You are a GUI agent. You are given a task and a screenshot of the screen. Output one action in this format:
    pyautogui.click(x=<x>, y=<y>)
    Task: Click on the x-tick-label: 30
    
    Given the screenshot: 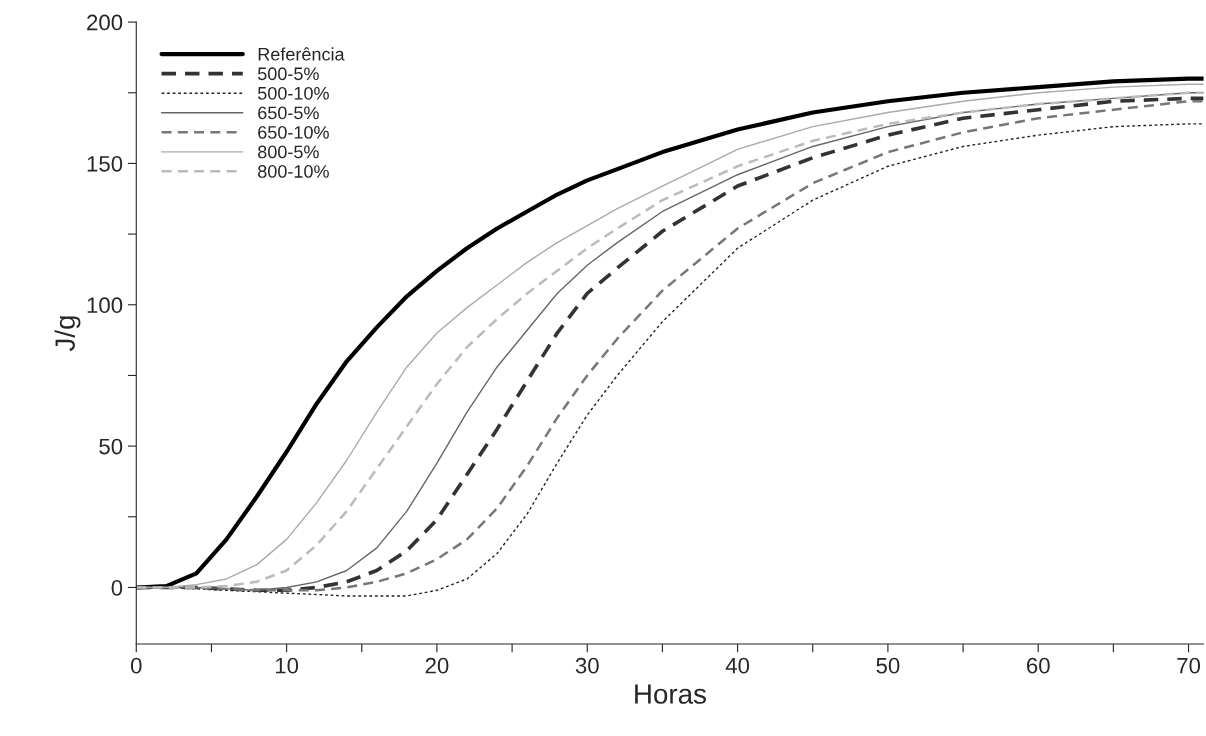 What is the action you would take?
    pyautogui.click(x=587, y=665)
    